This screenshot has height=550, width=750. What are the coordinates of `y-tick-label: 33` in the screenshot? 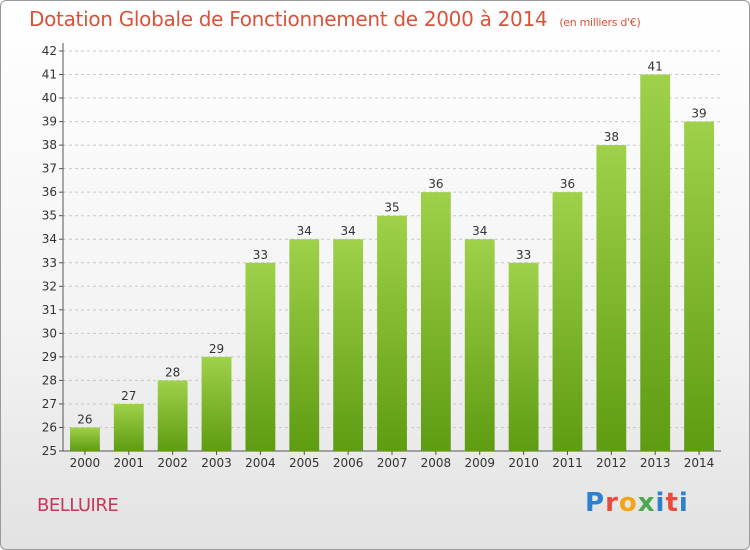 It's located at (49, 263).